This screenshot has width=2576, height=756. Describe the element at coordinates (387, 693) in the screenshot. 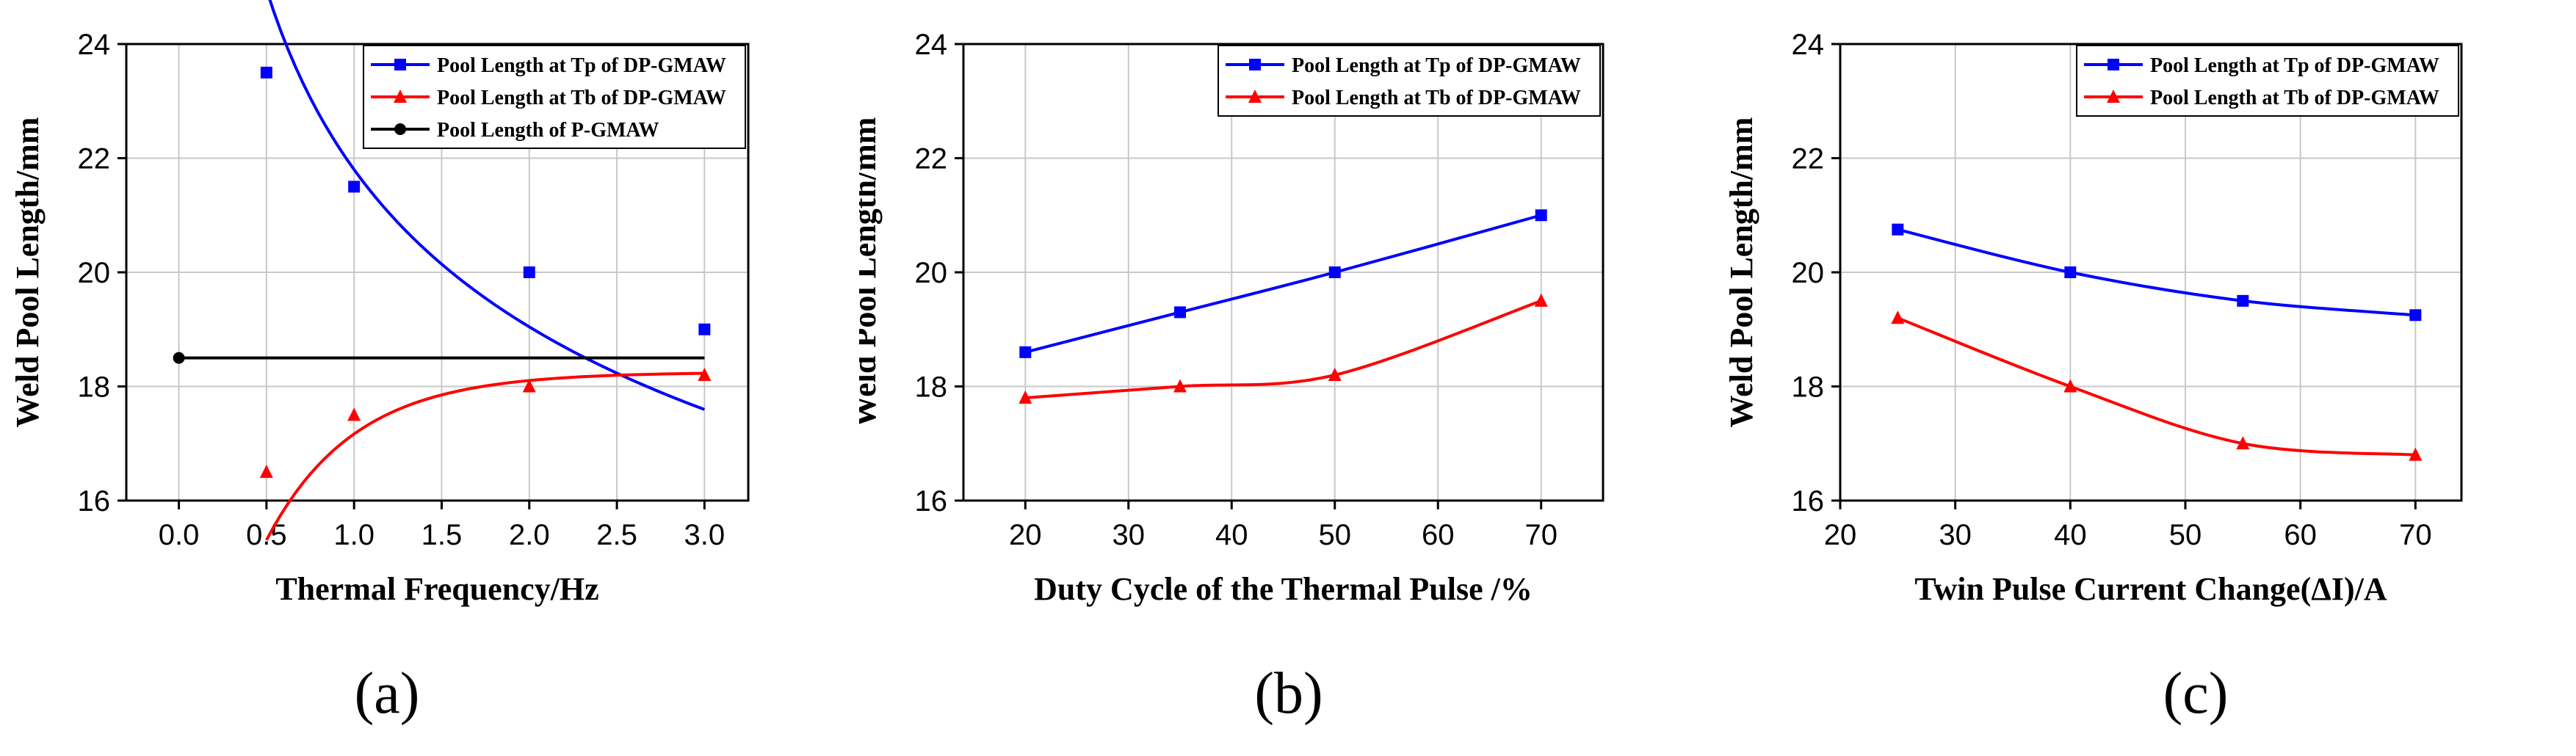

I see `panel-label-a: (a)` at that location.